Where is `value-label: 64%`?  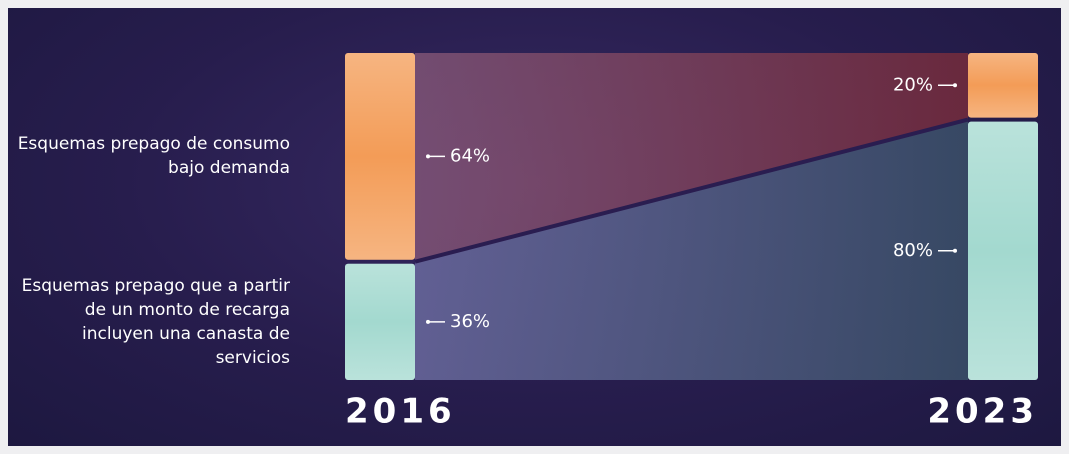
value-label: 64% is located at coordinates (470, 155).